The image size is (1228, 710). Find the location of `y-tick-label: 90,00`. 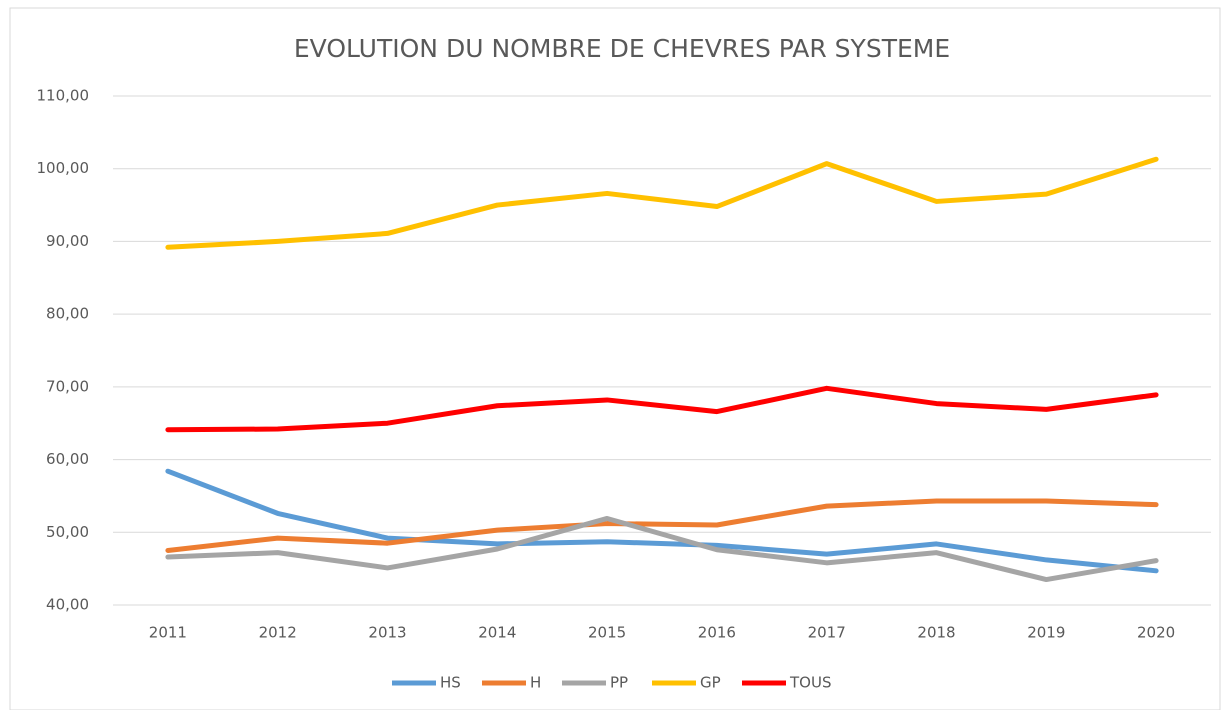

y-tick-label: 90,00 is located at coordinates (67, 241).